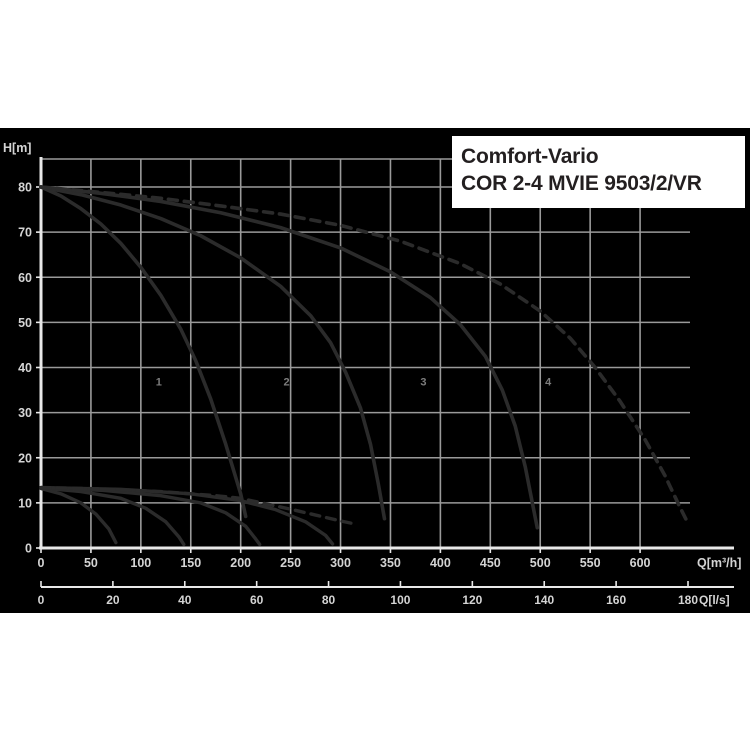 The image size is (750, 750). Describe the element at coordinates (368, 600) in the screenshot. I see `secondary-x-axis-tick-labels: 0 20 40 60 80 100 120 140 160 180` at that location.